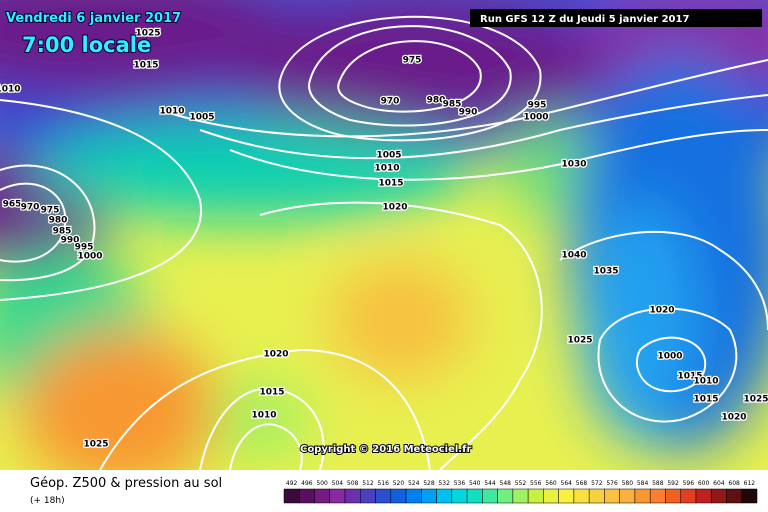 This screenshot has height=512, width=768. What do you see at coordinates (126, 483) in the screenshot?
I see `footer-title: Géop. Z500 & pression au sol` at bounding box center [126, 483].